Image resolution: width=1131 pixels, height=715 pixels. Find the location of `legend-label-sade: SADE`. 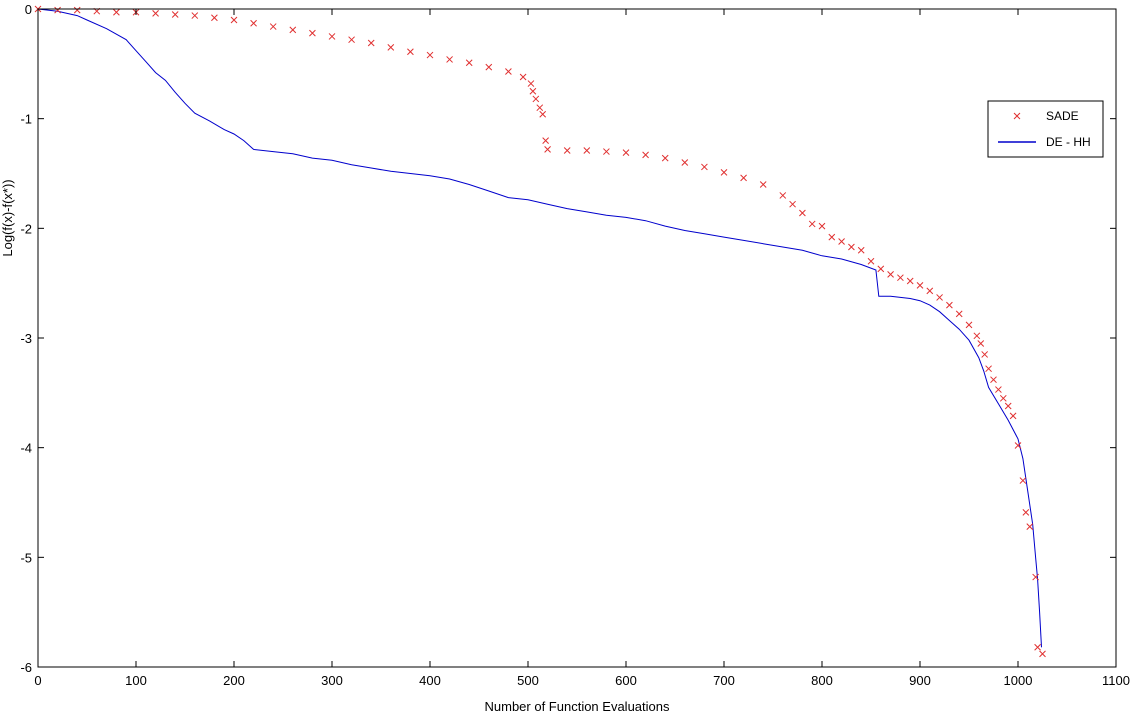

legend-label-sade: SADE is located at coordinates (1062, 116).